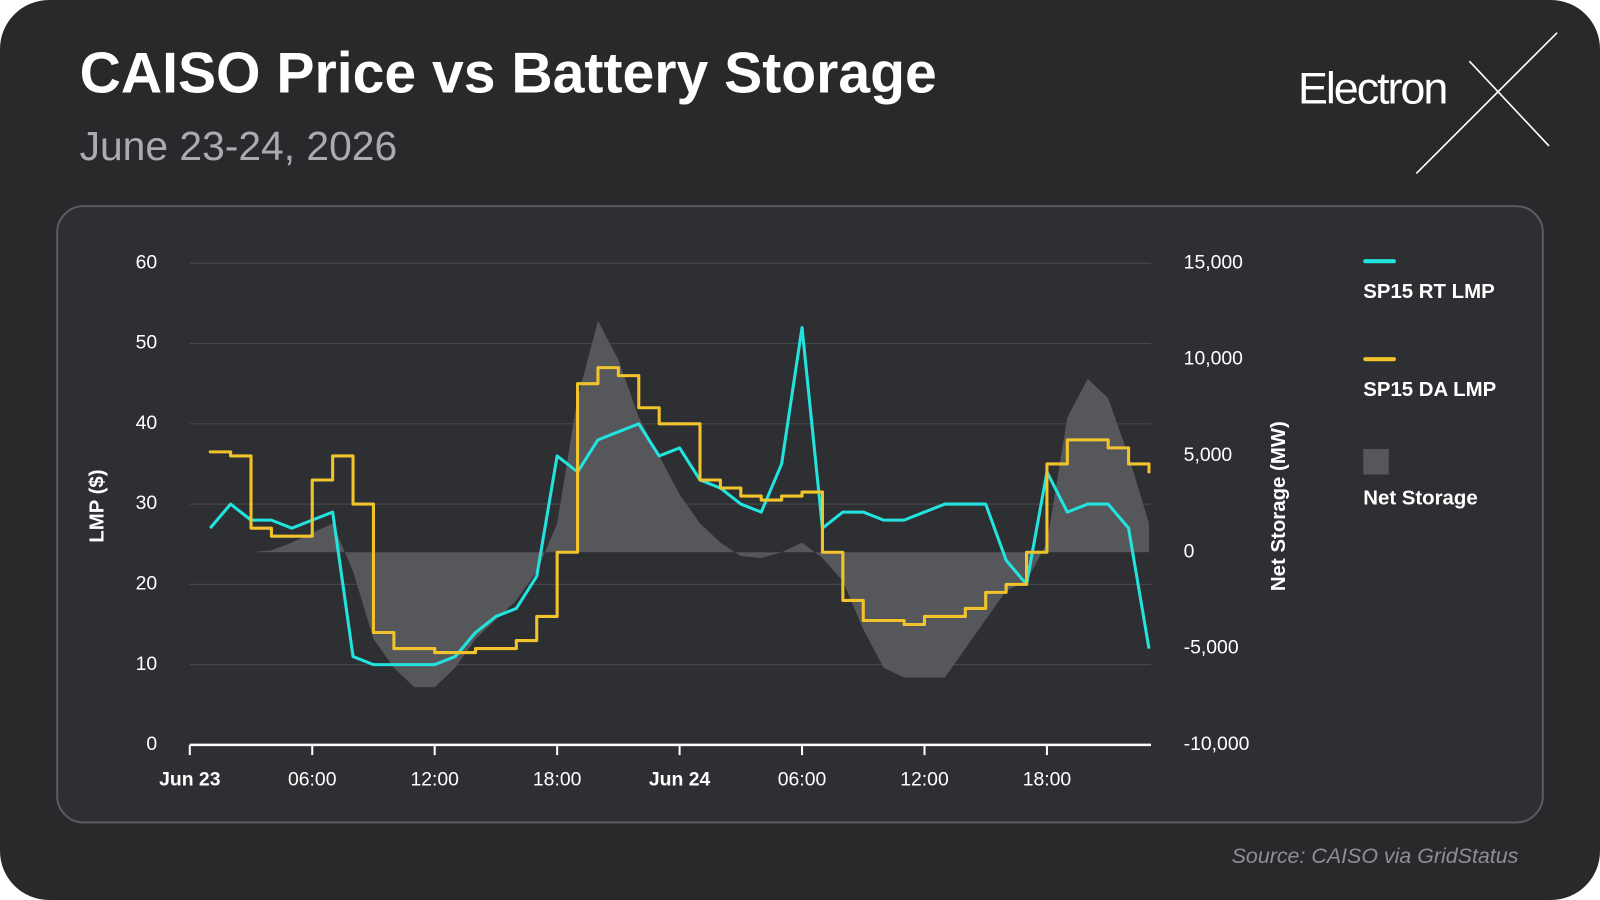 The image size is (1600, 900). What do you see at coordinates (1428, 292) in the screenshot?
I see `legend-label: SP15 RT LMP` at bounding box center [1428, 292].